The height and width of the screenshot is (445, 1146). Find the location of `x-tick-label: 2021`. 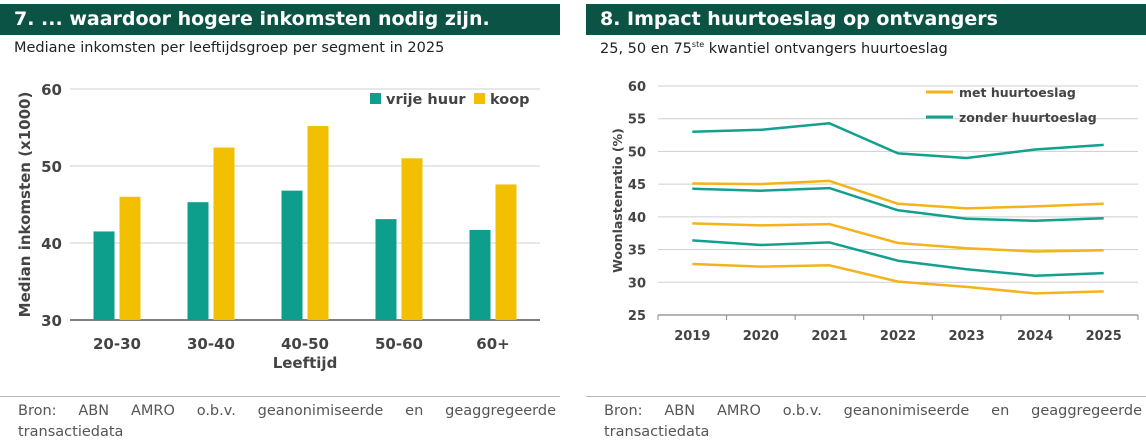

x-tick-label: 2021 is located at coordinates (829, 336).